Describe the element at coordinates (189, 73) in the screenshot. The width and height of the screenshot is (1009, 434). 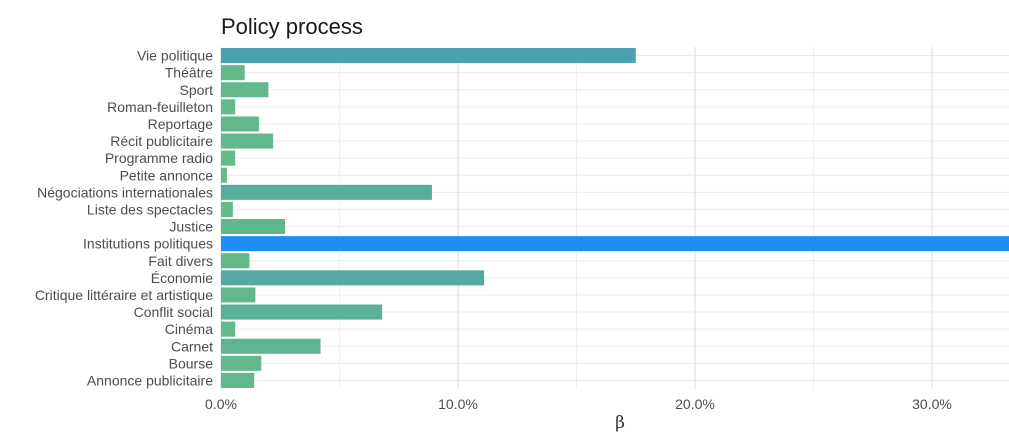
I see `category-label: Théâtre` at that location.